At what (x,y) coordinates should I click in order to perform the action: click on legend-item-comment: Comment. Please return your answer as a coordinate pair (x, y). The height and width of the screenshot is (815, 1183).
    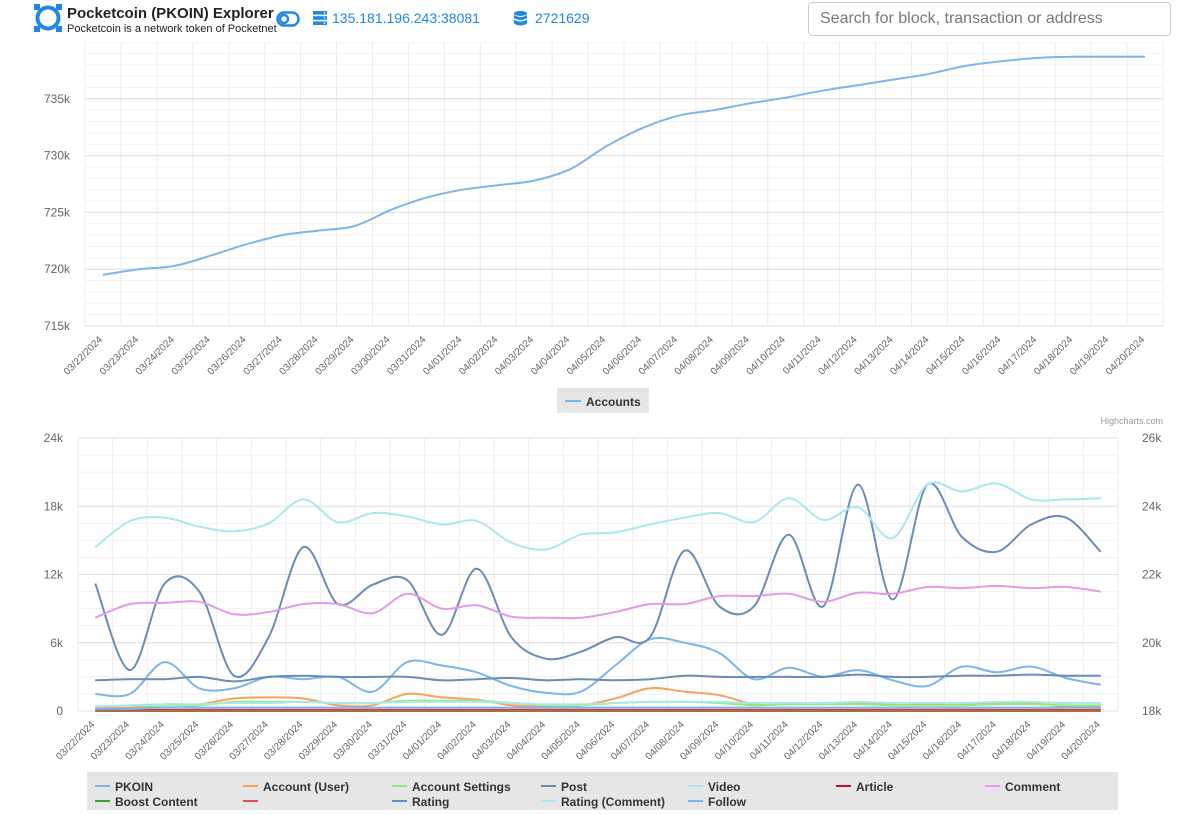
    Looking at the image, I should click on (1032, 787).